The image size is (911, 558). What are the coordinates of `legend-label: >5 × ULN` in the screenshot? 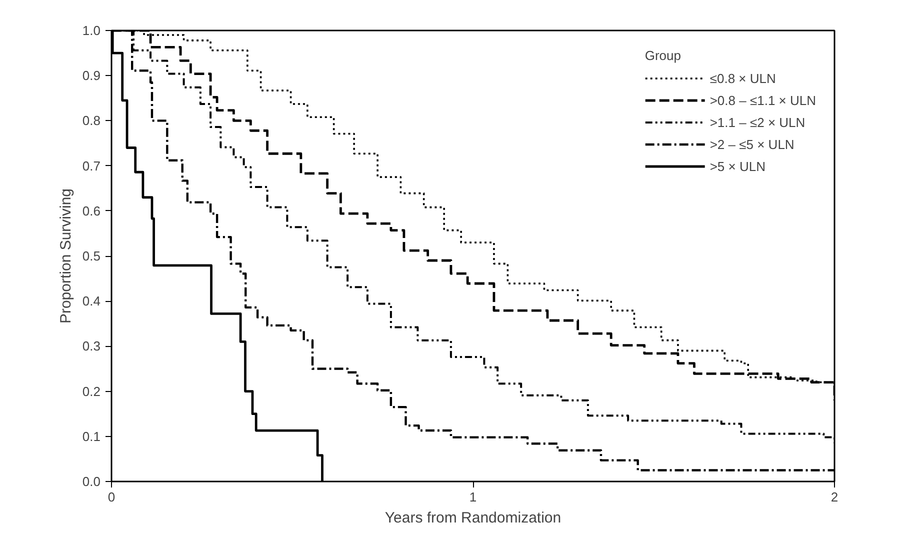 It's located at (738, 166).